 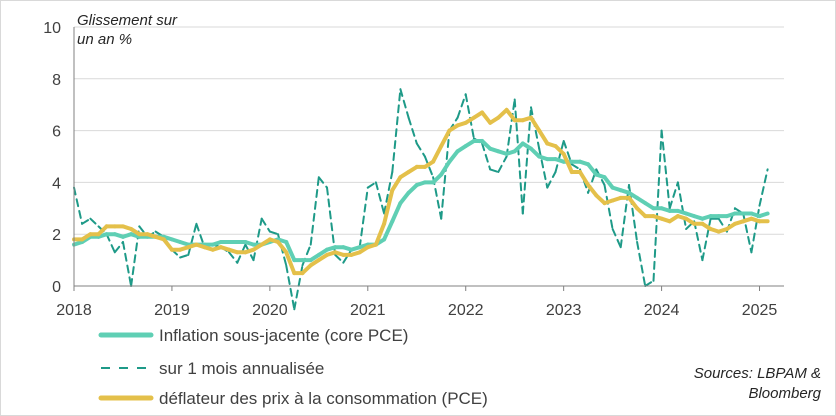 What do you see at coordinates (662, 310) in the screenshot?
I see `x-tick-label: 2024` at bounding box center [662, 310].